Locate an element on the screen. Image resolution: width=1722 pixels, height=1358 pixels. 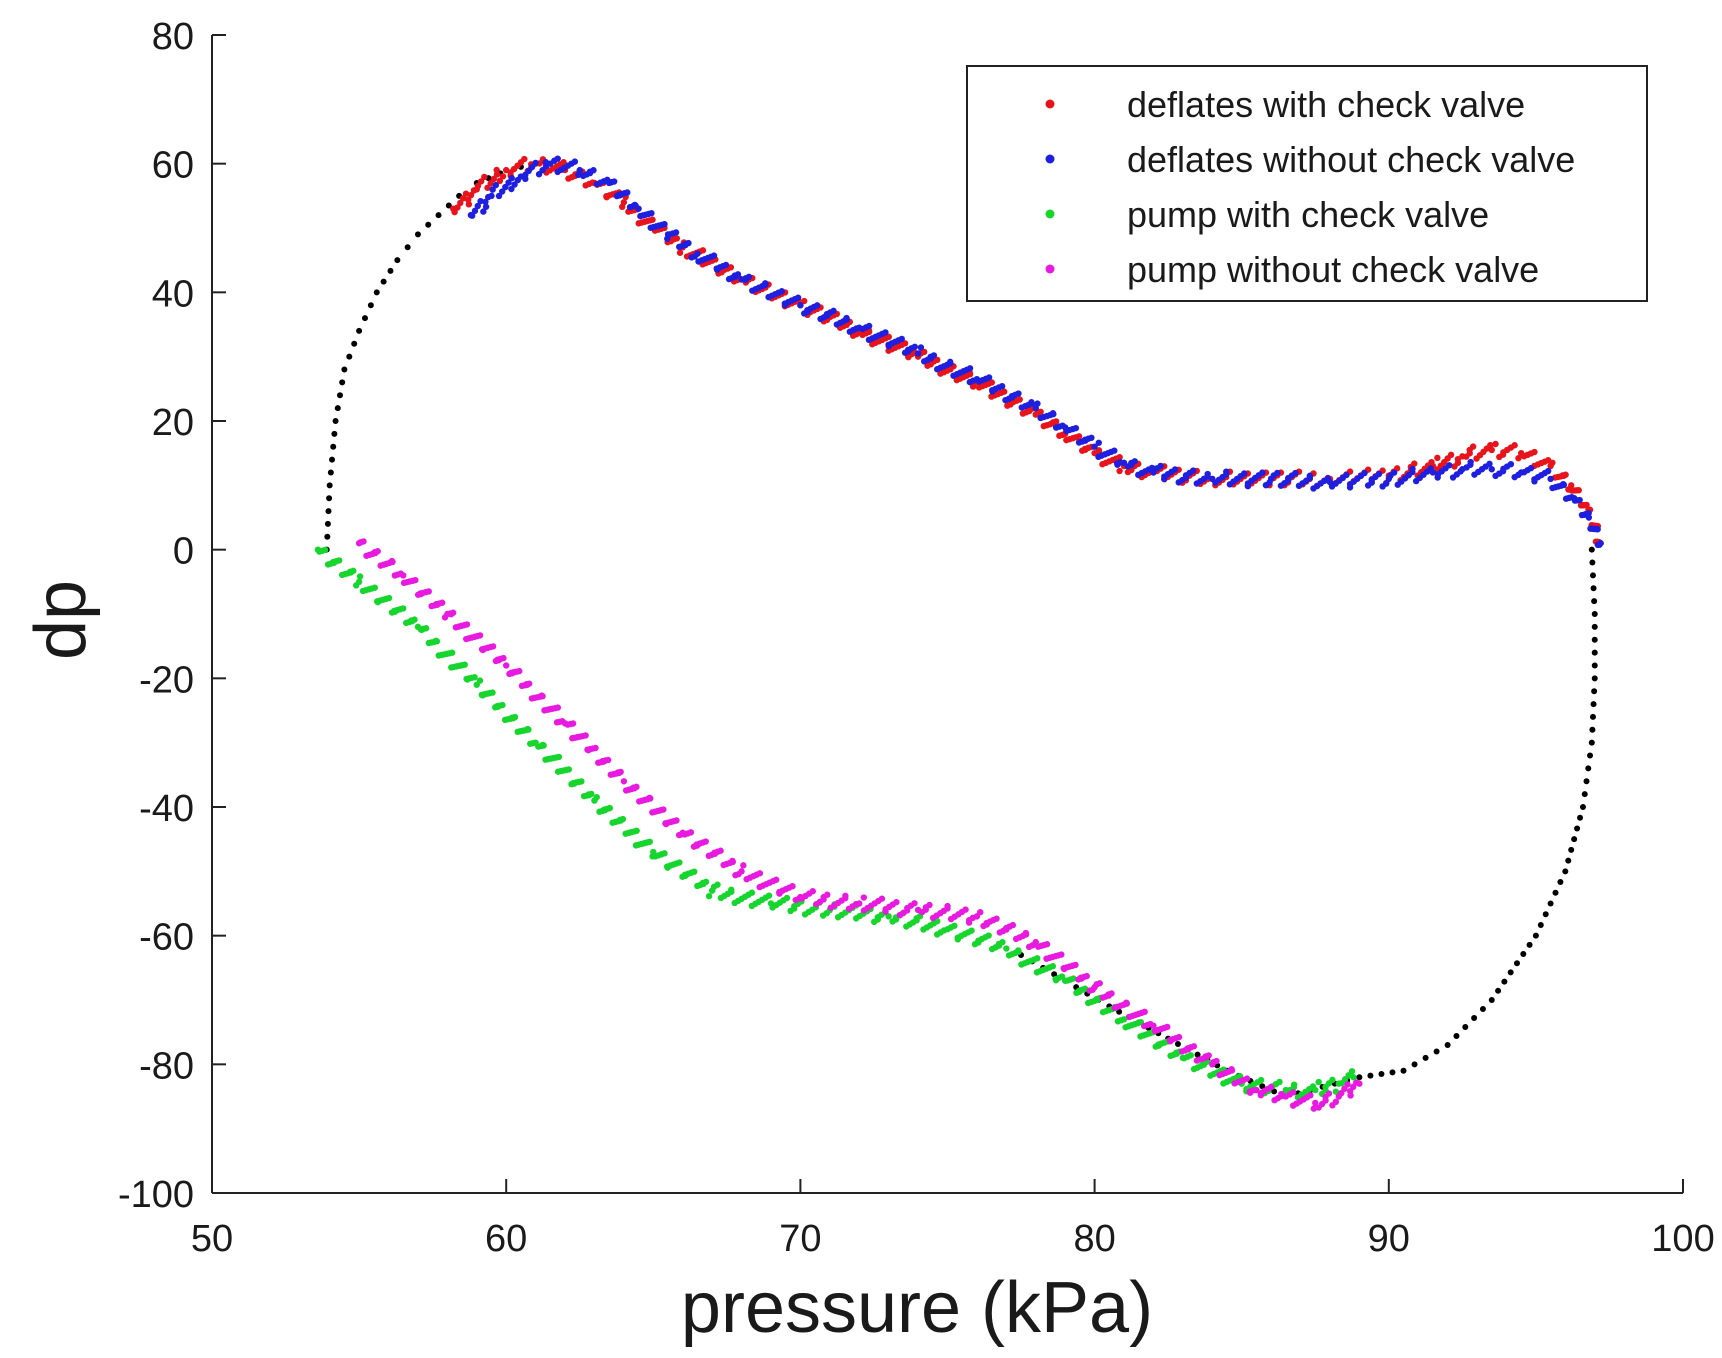
legend-marker is located at coordinates (1050, 159).